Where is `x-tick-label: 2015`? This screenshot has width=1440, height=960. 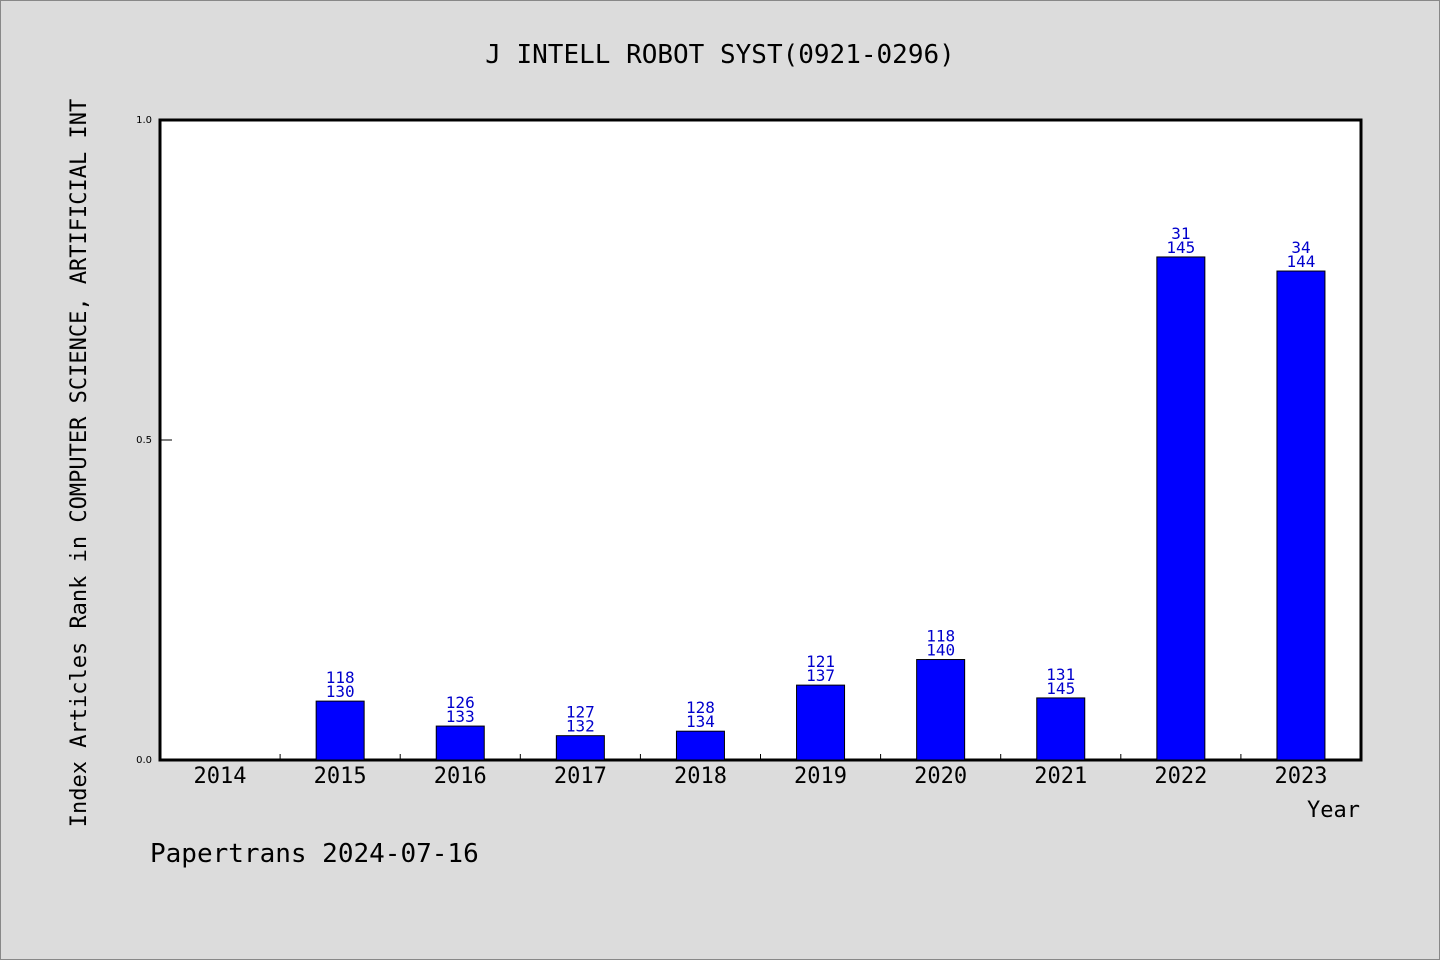
x-tick-label: 2015 is located at coordinates (340, 776).